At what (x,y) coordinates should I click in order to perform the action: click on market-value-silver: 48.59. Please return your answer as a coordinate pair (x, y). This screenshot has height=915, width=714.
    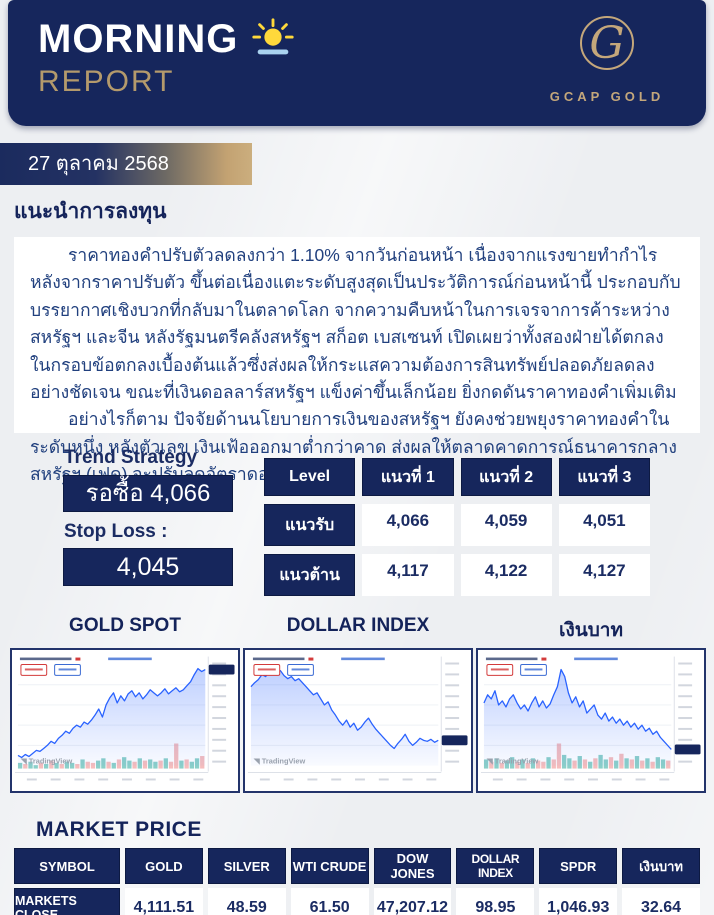
    Looking at the image, I should click on (246, 901).